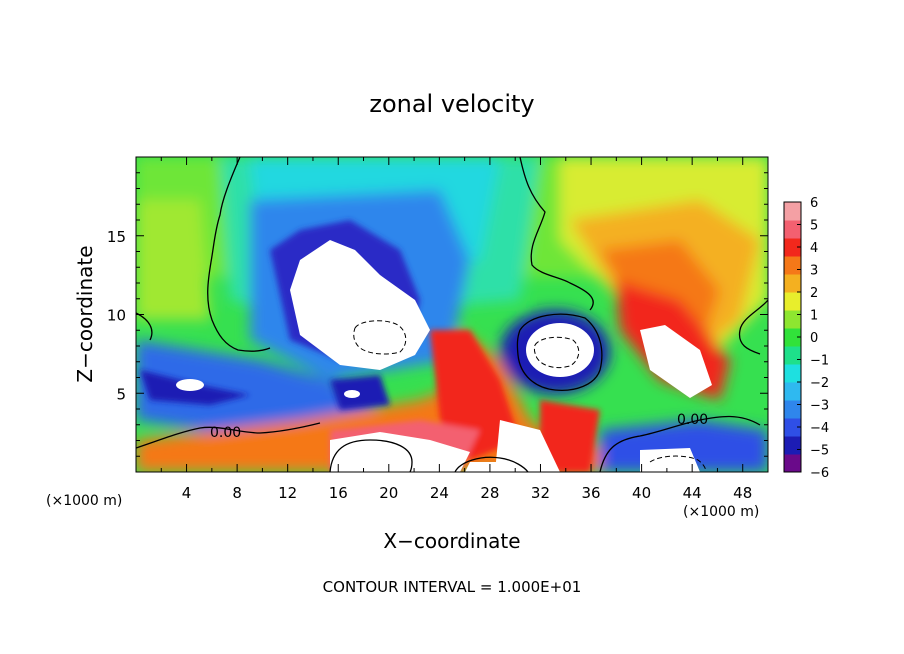 The image size is (904, 654). I want to click on colorbar-tick-label: 1, so click(814, 316).